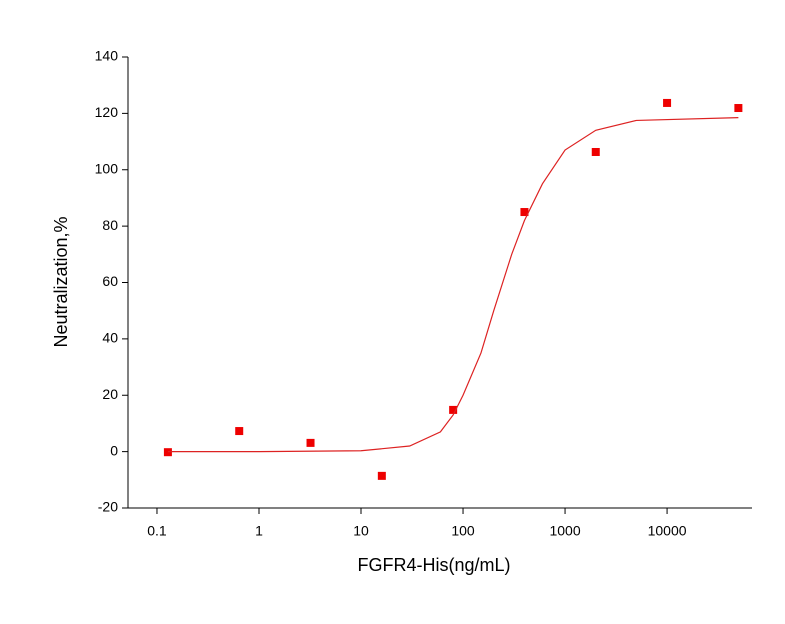 Image resolution: width=785 pixels, height=624 pixels. Describe the element at coordinates (433, 565) in the screenshot. I see `x-axis-title: FGFR4-His(ng/mL)` at that location.